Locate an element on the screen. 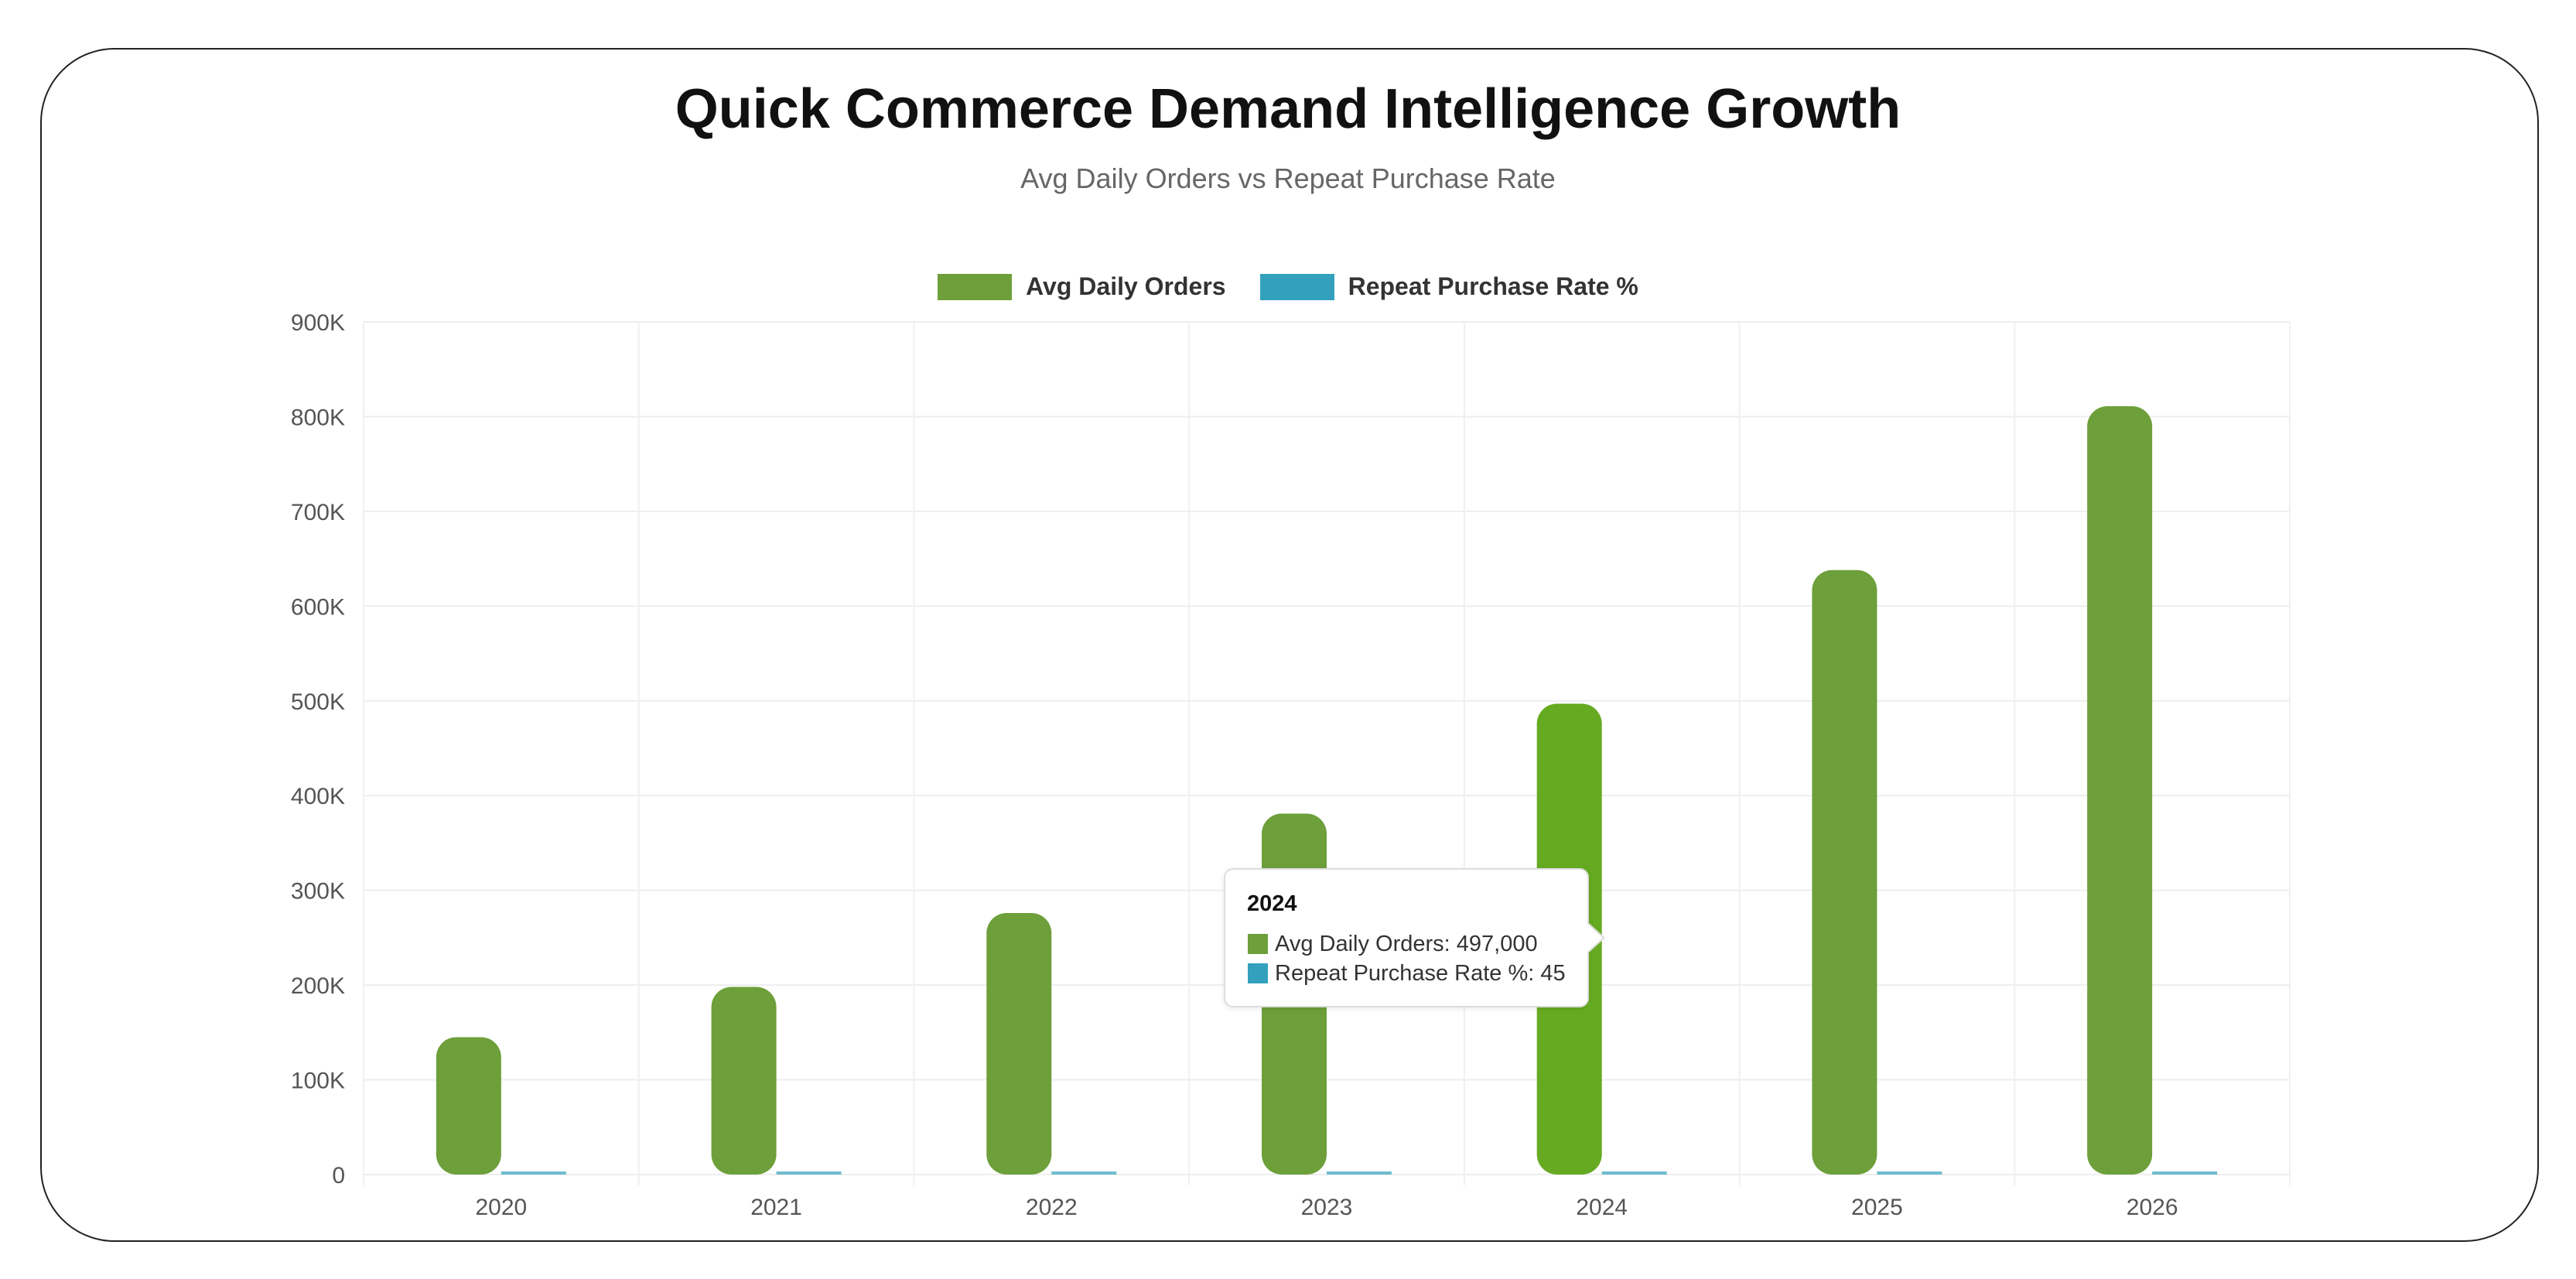 The image size is (2576, 1279). tooltip-swatch-orders is located at coordinates (1258, 944).